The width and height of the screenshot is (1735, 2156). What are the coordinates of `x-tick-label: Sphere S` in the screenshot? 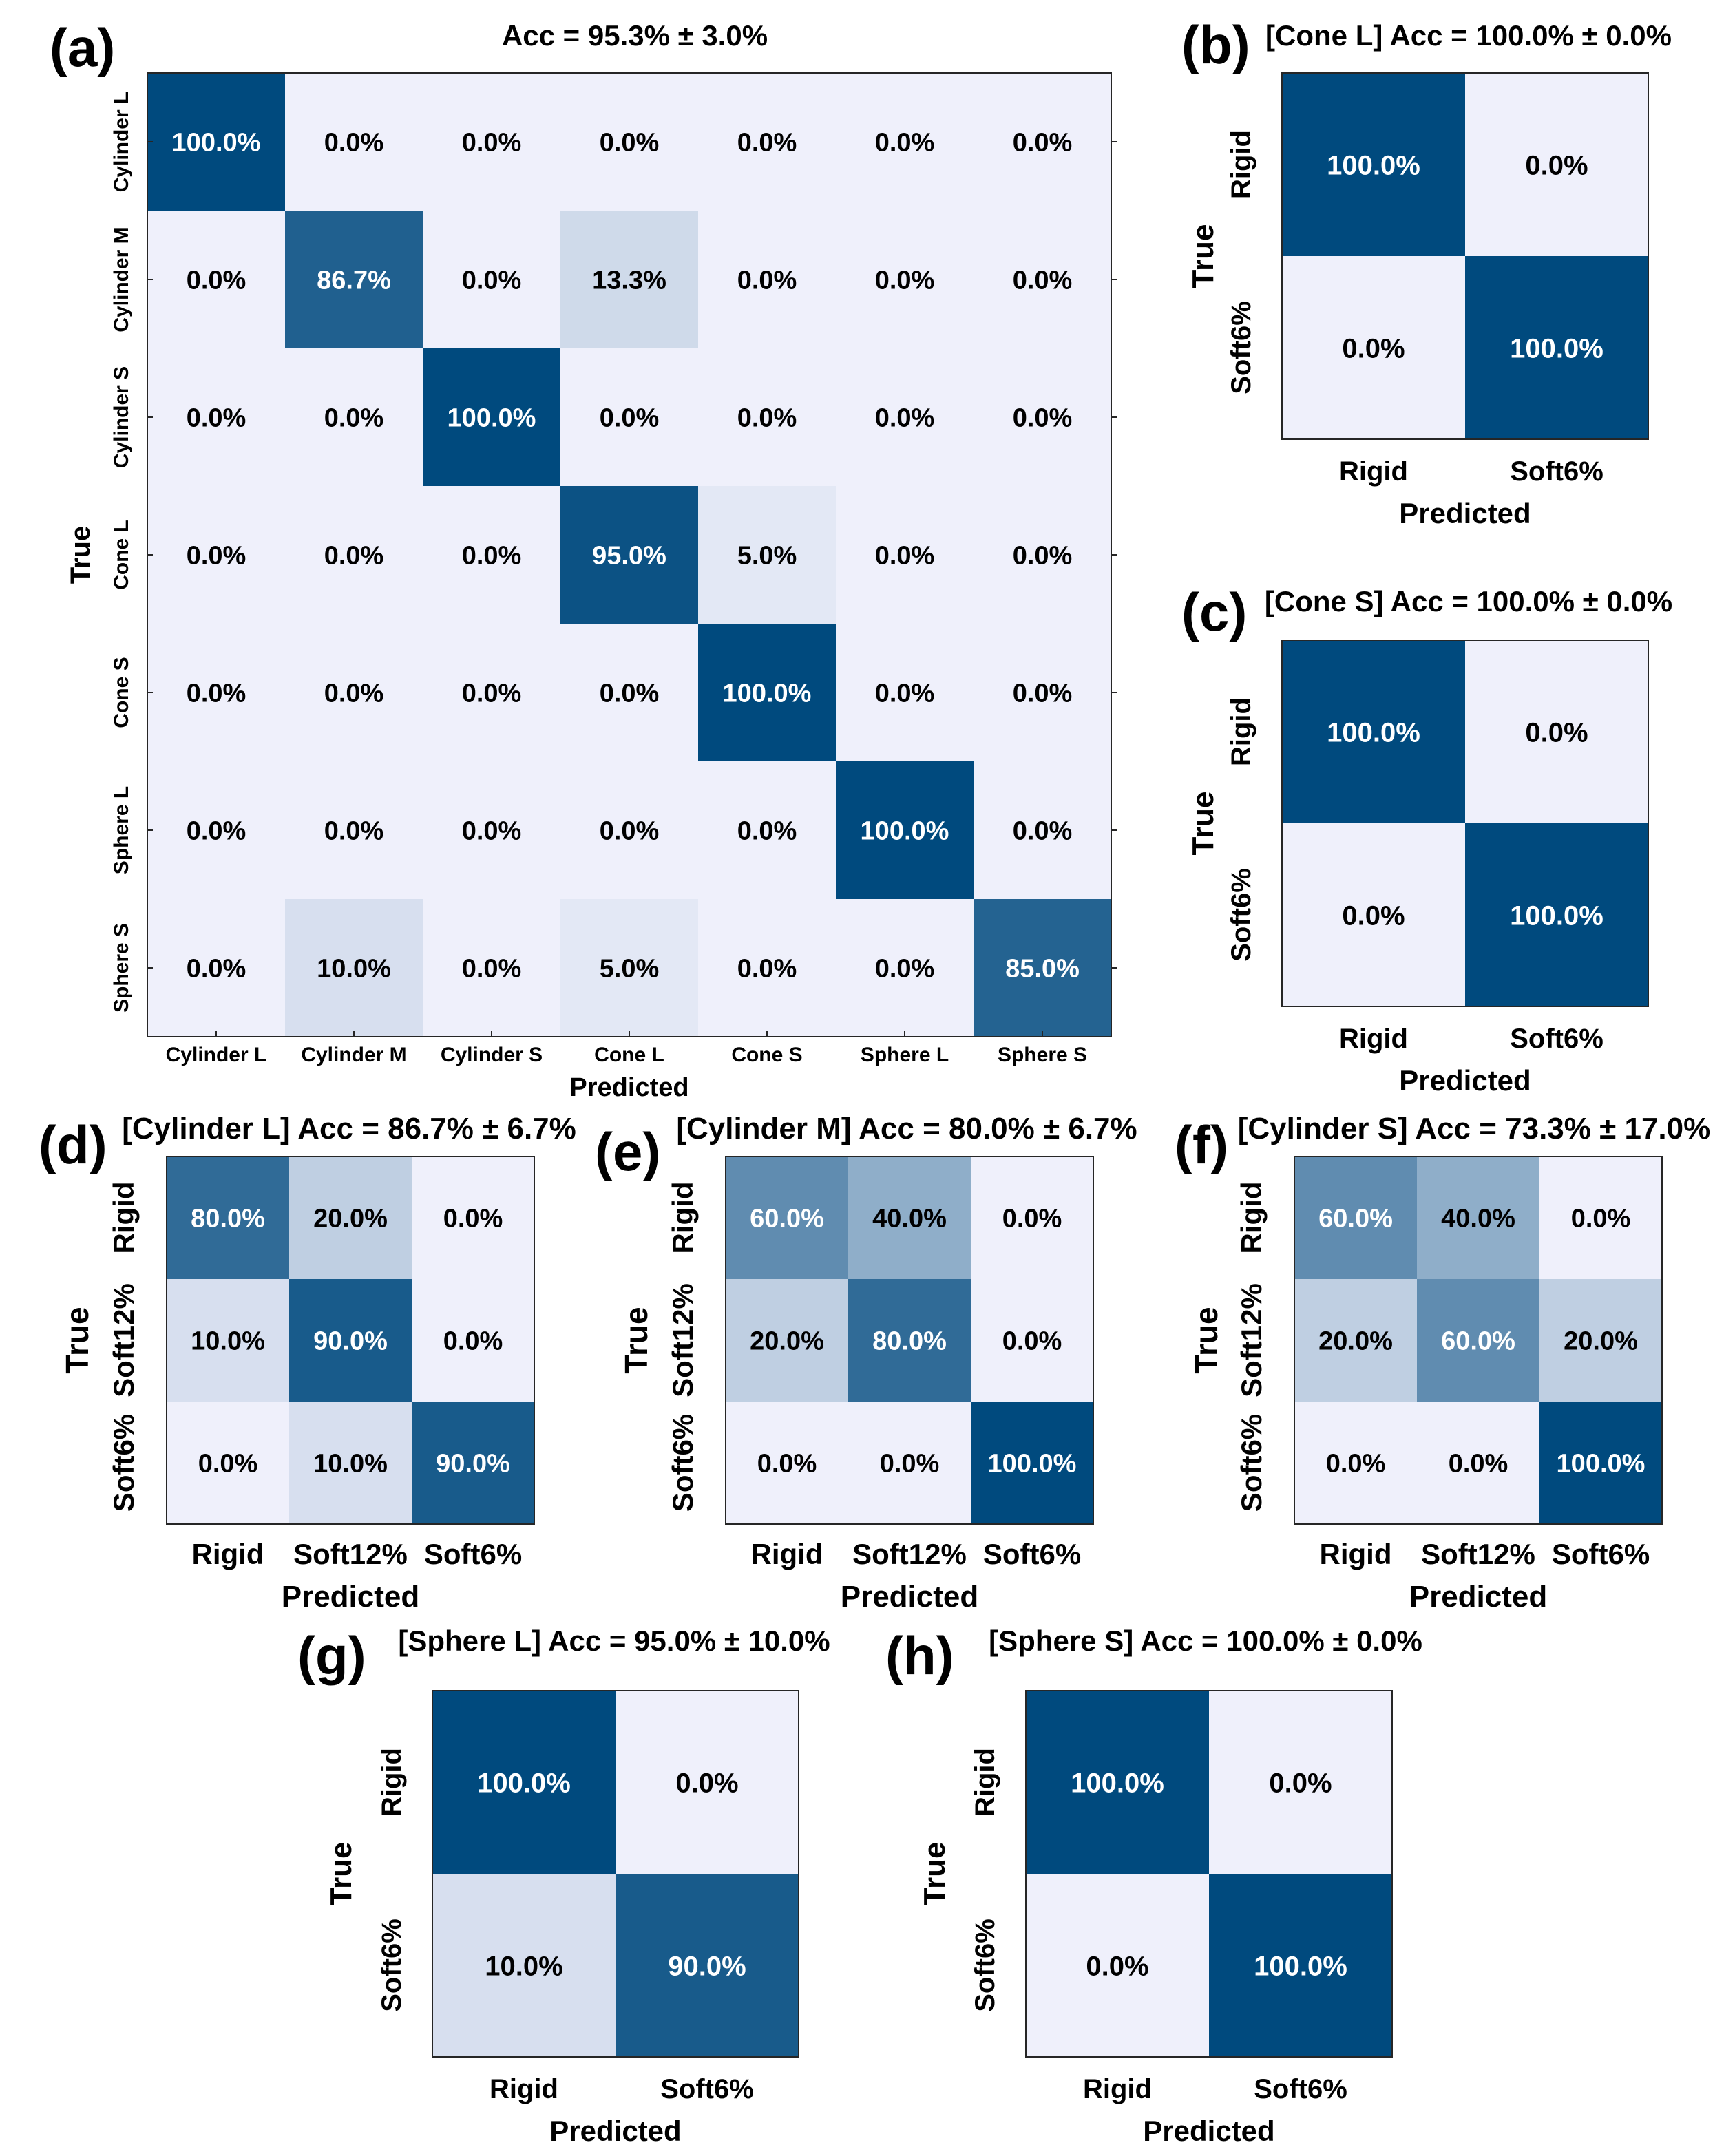 It's located at (1042, 1055).